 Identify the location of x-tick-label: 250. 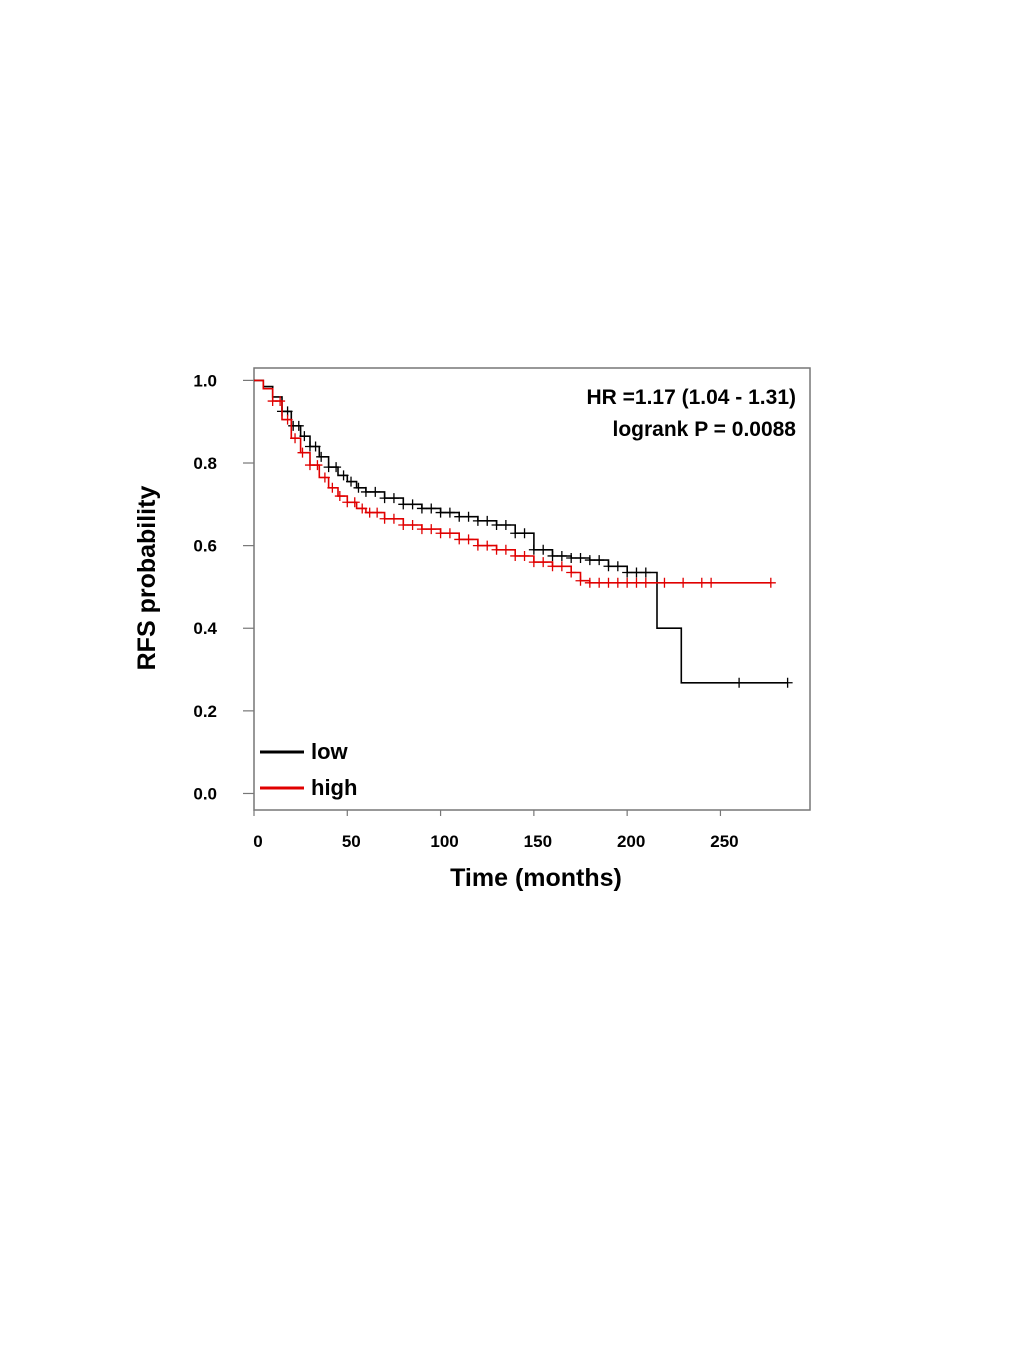
(724, 841).